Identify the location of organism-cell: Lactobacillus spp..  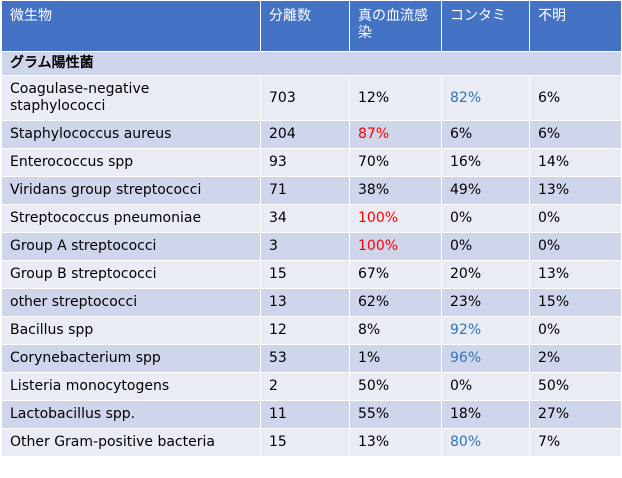
(131, 414).